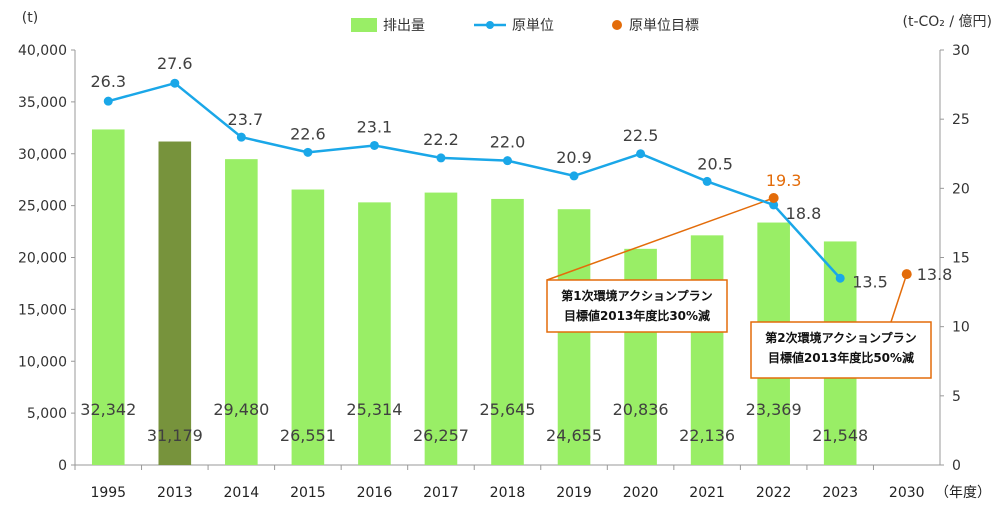  What do you see at coordinates (375, 493) in the screenshot?
I see `x-tick-label: 2016` at bounding box center [375, 493].